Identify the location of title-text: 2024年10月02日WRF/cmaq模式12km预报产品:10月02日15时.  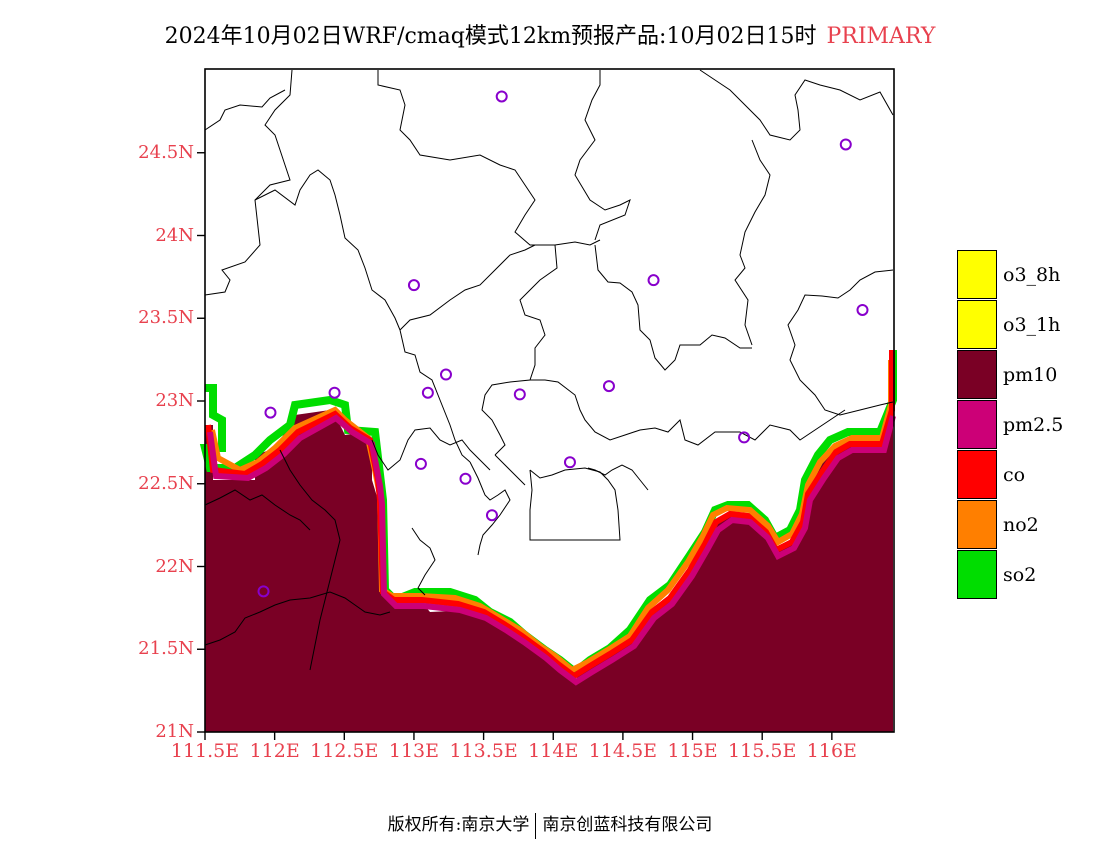
(490, 36).